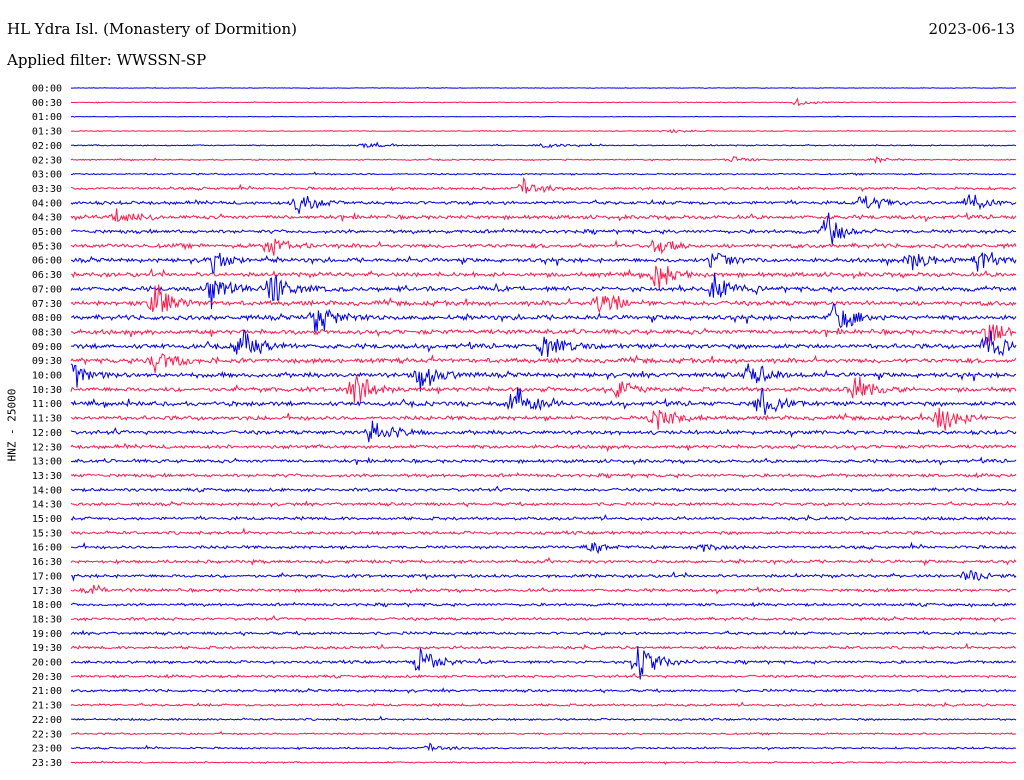 This screenshot has height=780, width=1024. Describe the element at coordinates (47, 691) in the screenshot. I see `y-tick-label: 21:00` at that location.